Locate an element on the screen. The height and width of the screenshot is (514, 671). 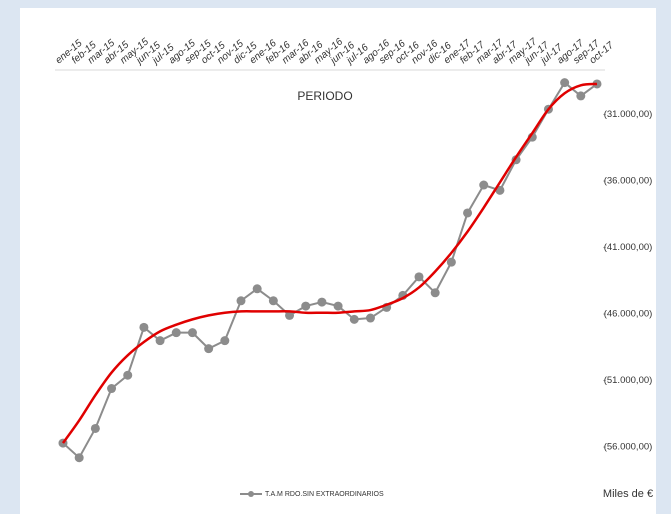
chart-title: PERIODO is located at coordinates (324, 96).